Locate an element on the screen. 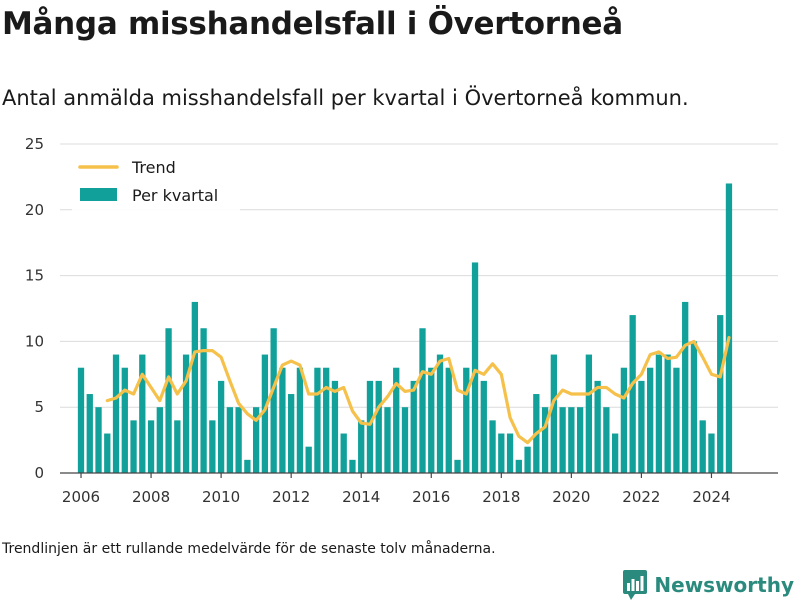  y-tick-label: 15 is located at coordinates (34, 276).